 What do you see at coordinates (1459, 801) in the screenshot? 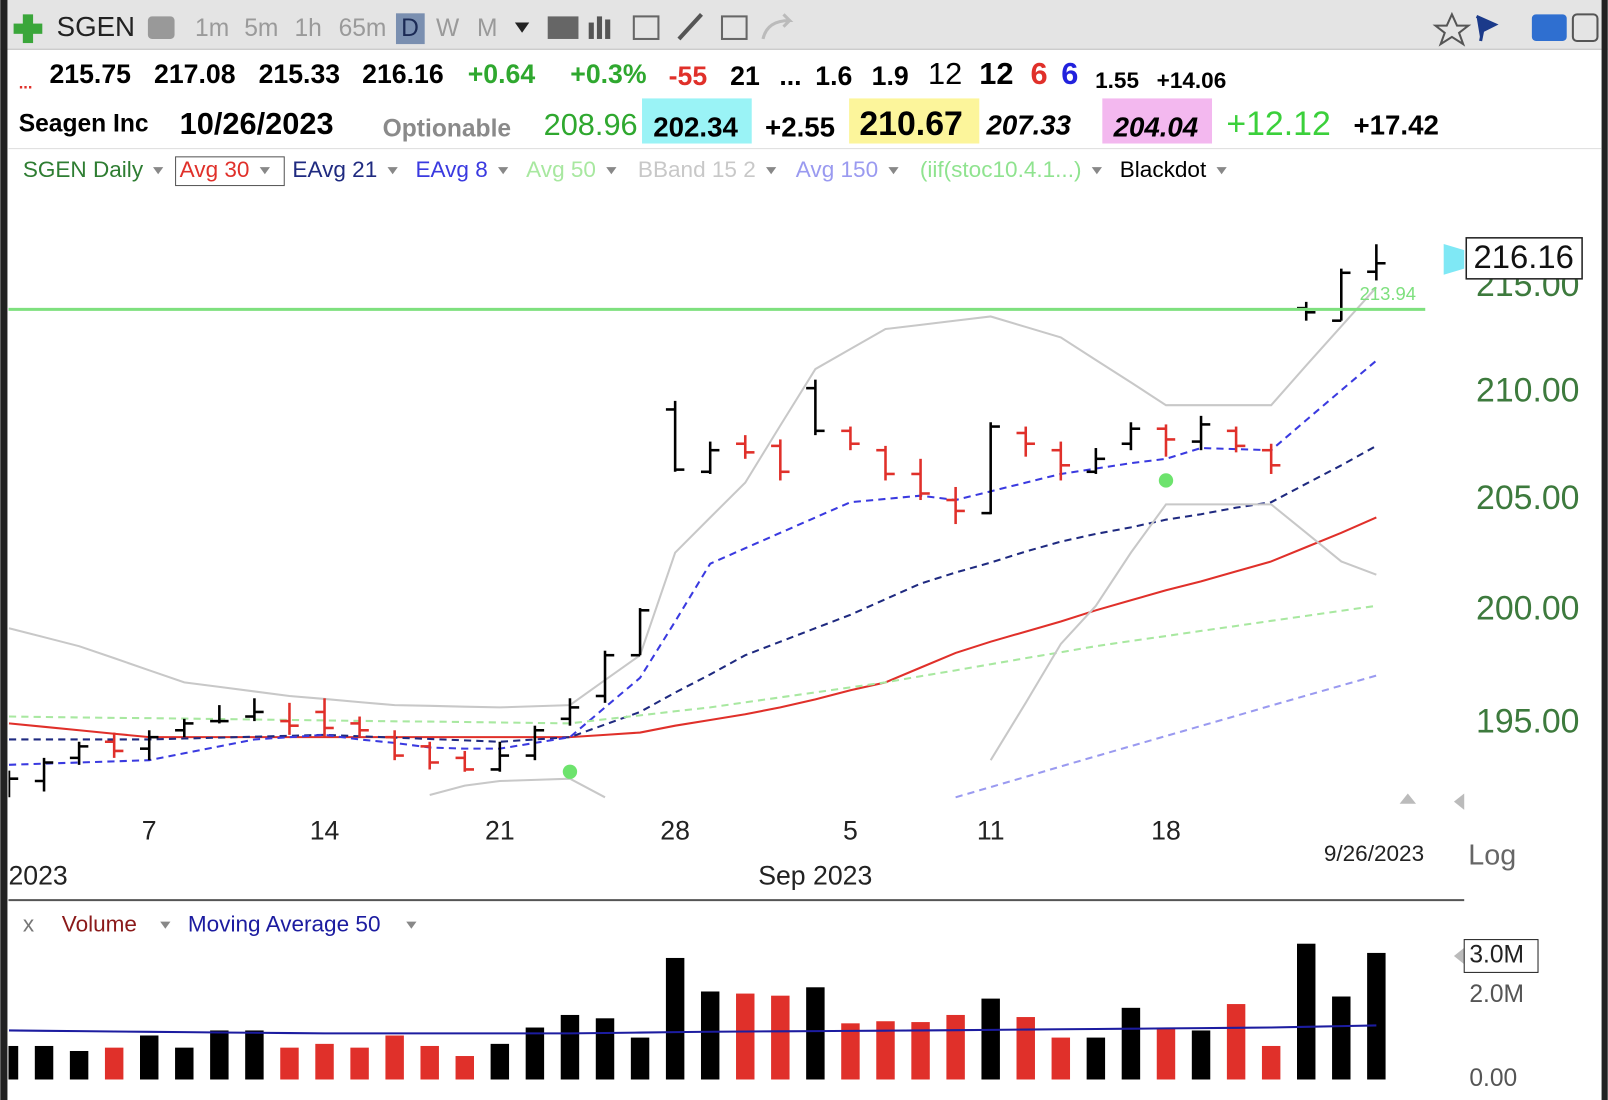
I see `scroll-arrow` at bounding box center [1459, 801].